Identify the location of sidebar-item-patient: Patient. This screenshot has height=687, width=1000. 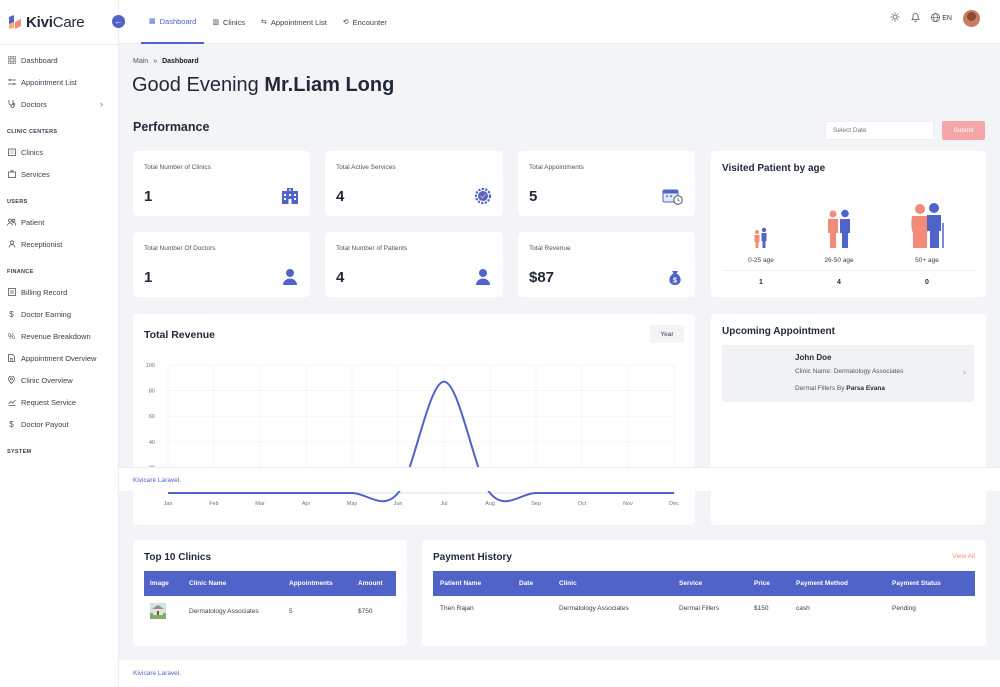
(59, 222).